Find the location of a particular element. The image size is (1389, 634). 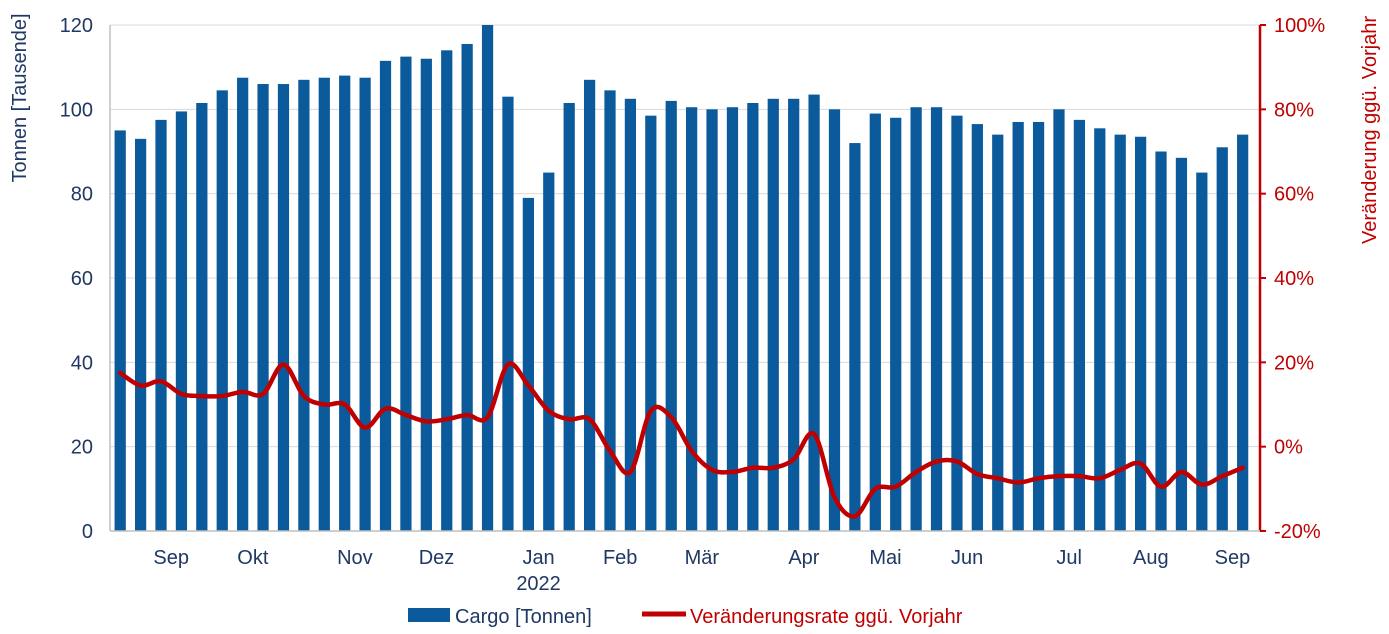

right-tick-label: 20% is located at coordinates (1294, 363).